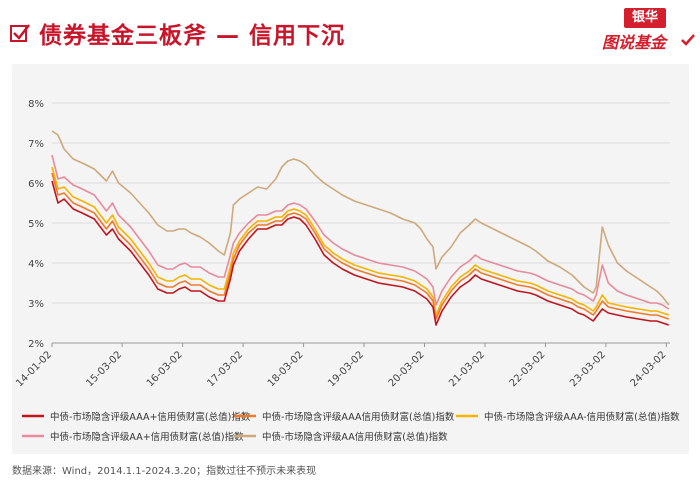 This screenshot has width=700, height=486. Describe the element at coordinates (36, 144) in the screenshot. I see `y-tick-label: 7%` at that location.